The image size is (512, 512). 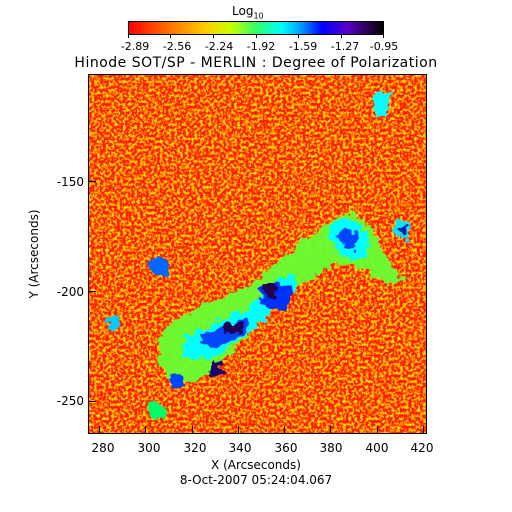 What do you see at coordinates (303, 46) in the screenshot?
I see `colorbar-tick-label: -1.59` at bounding box center [303, 46].